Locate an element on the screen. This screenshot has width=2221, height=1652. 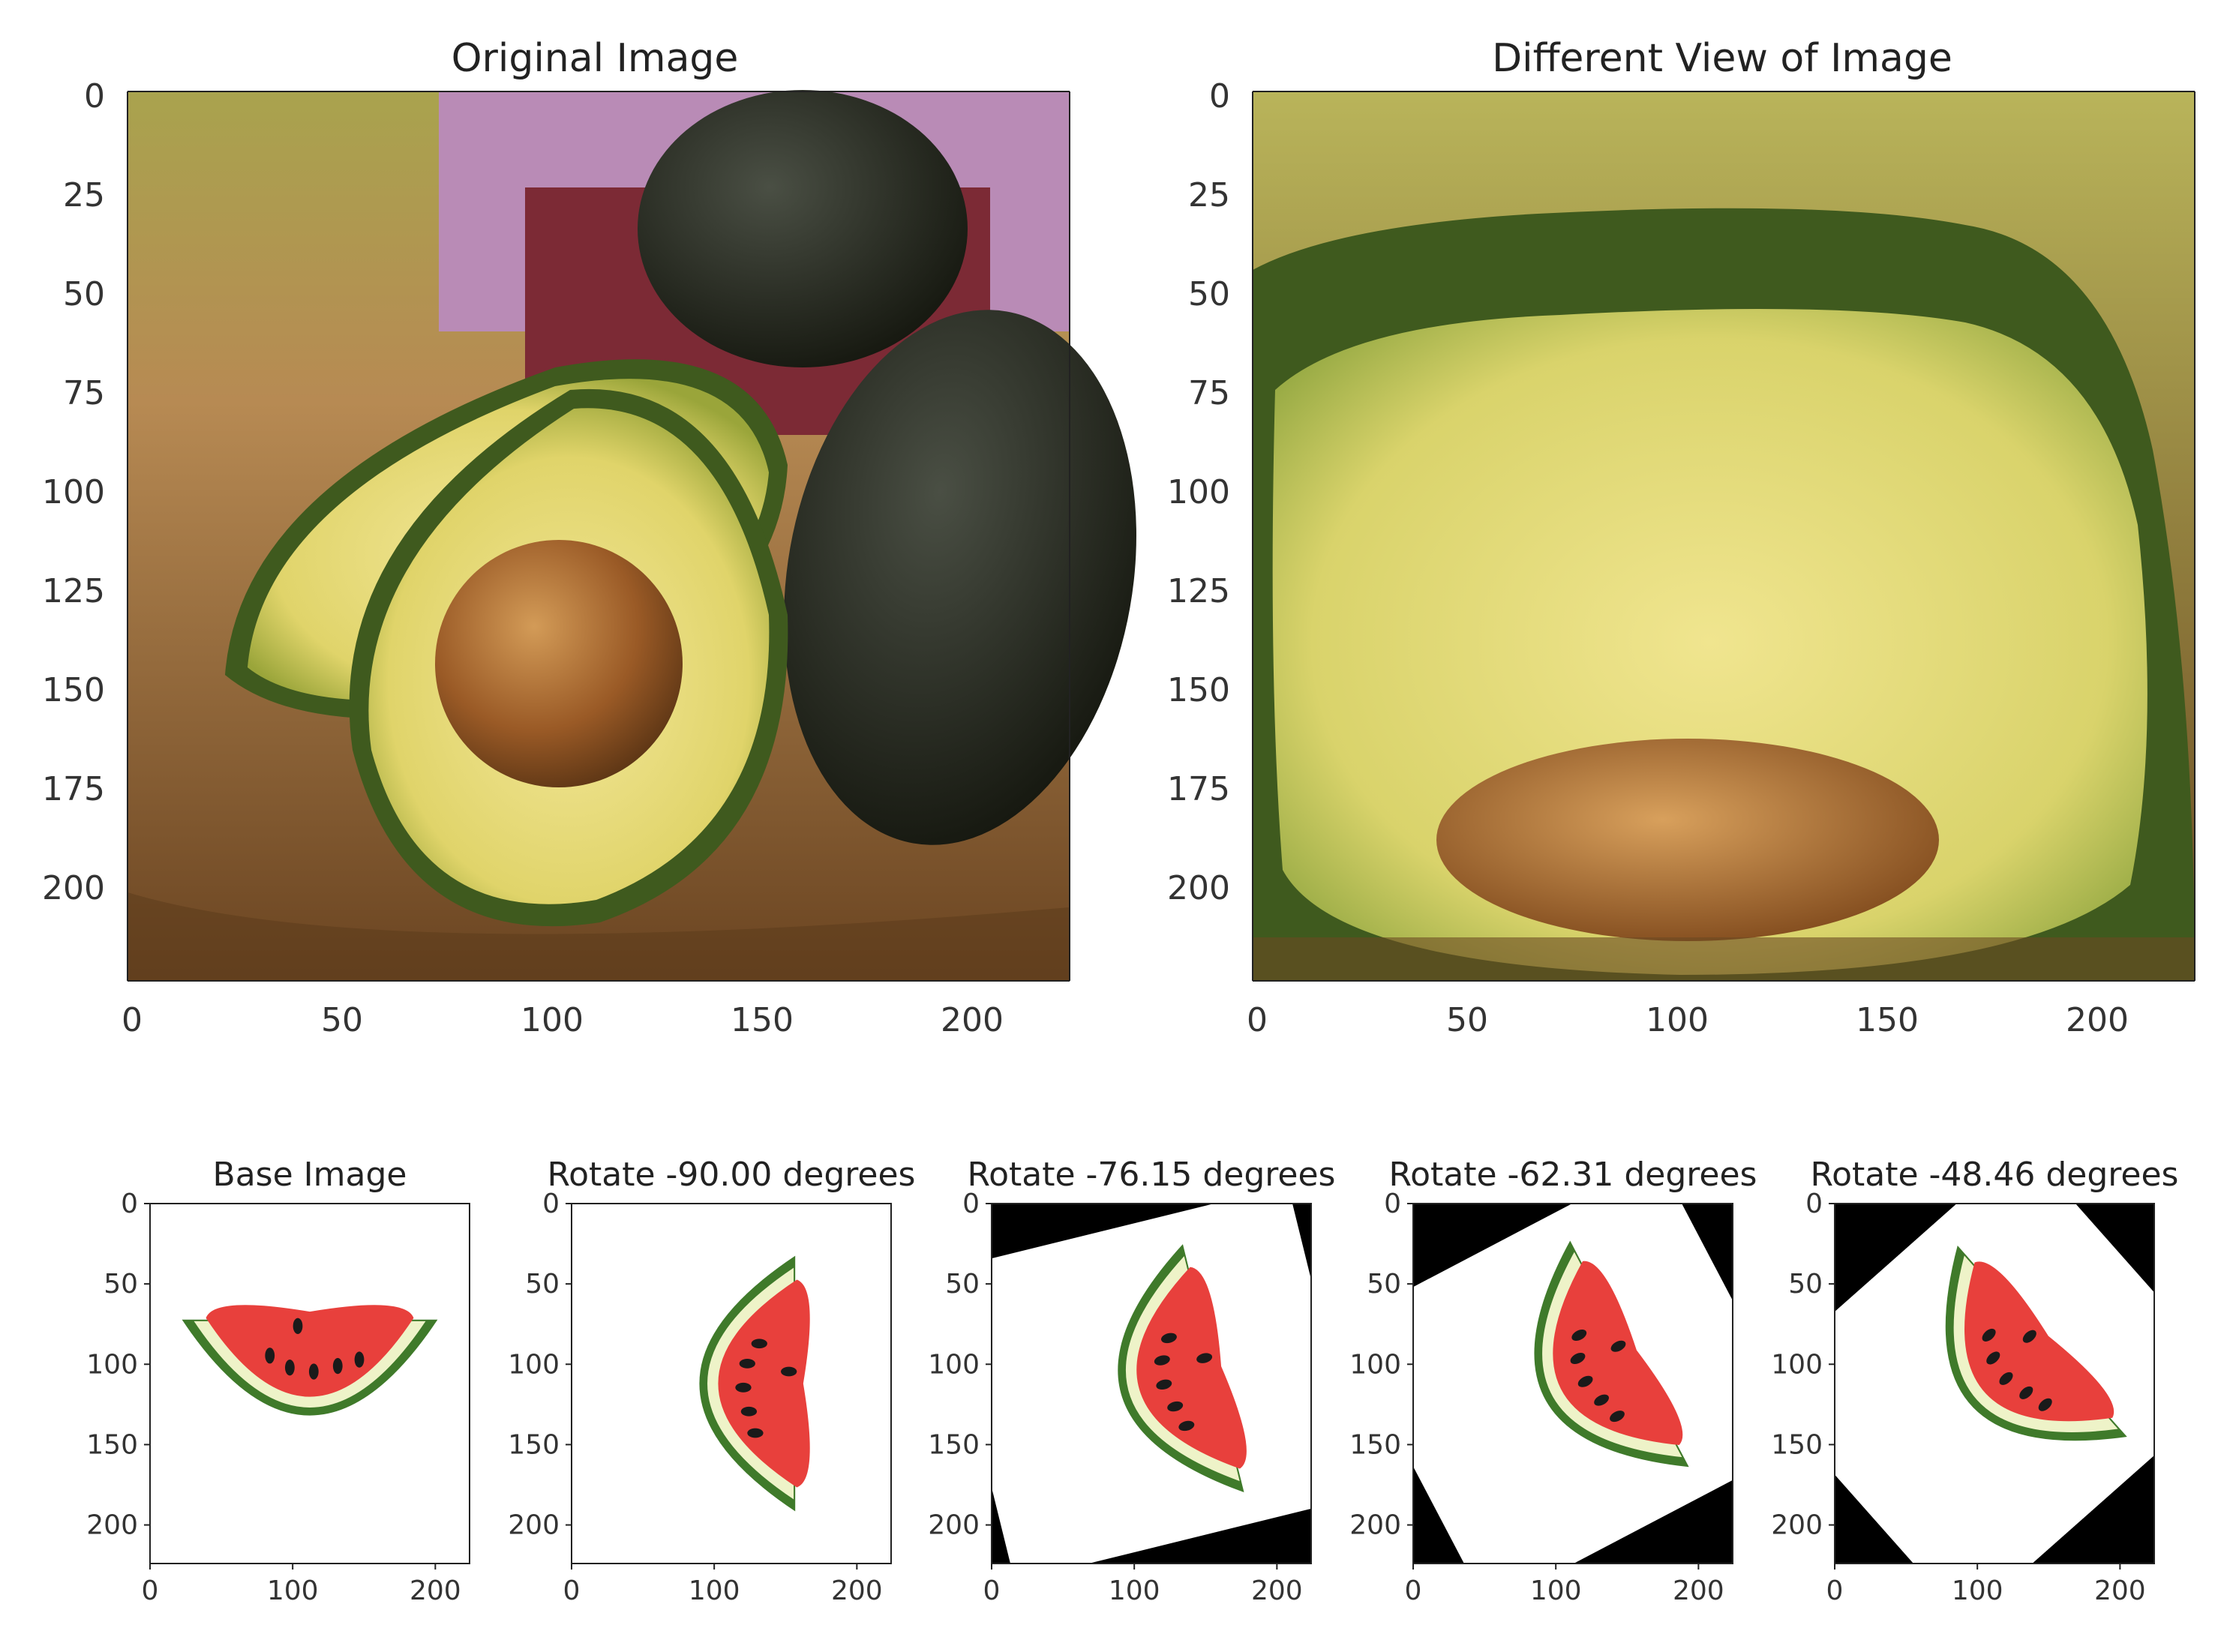
rotation-panel: Base Image 0 100 200 0 50 100 150 200 is located at coordinates (278, 1381).